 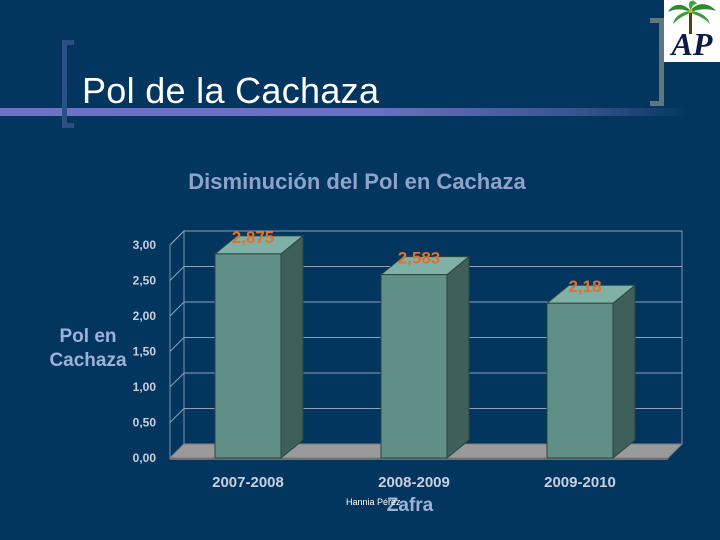 I want to click on right-bracket-decoration, so click(x=657, y=62).